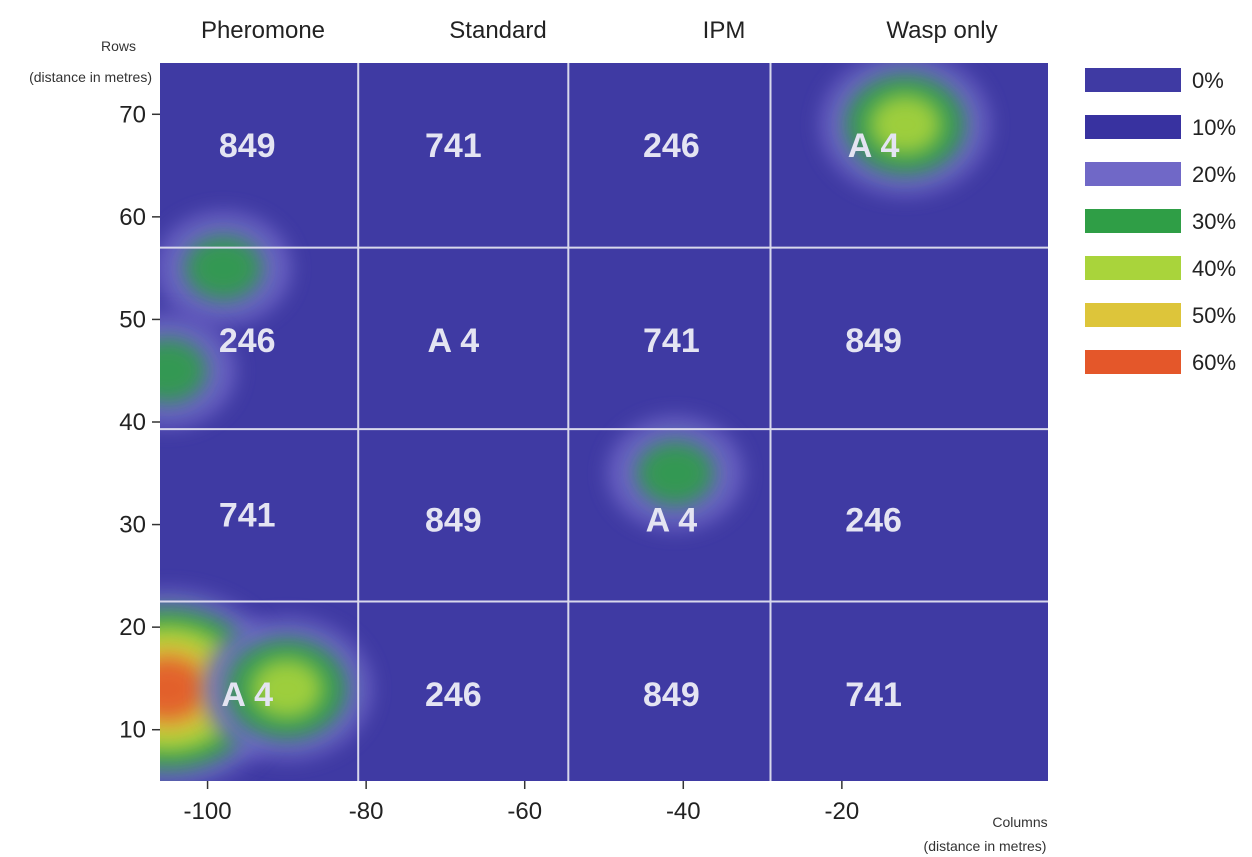 This screenshot has height=857, width=1252. I want to click on y-axis-ticks: 70 60 50 40 30 20 10, so click(139, 422).